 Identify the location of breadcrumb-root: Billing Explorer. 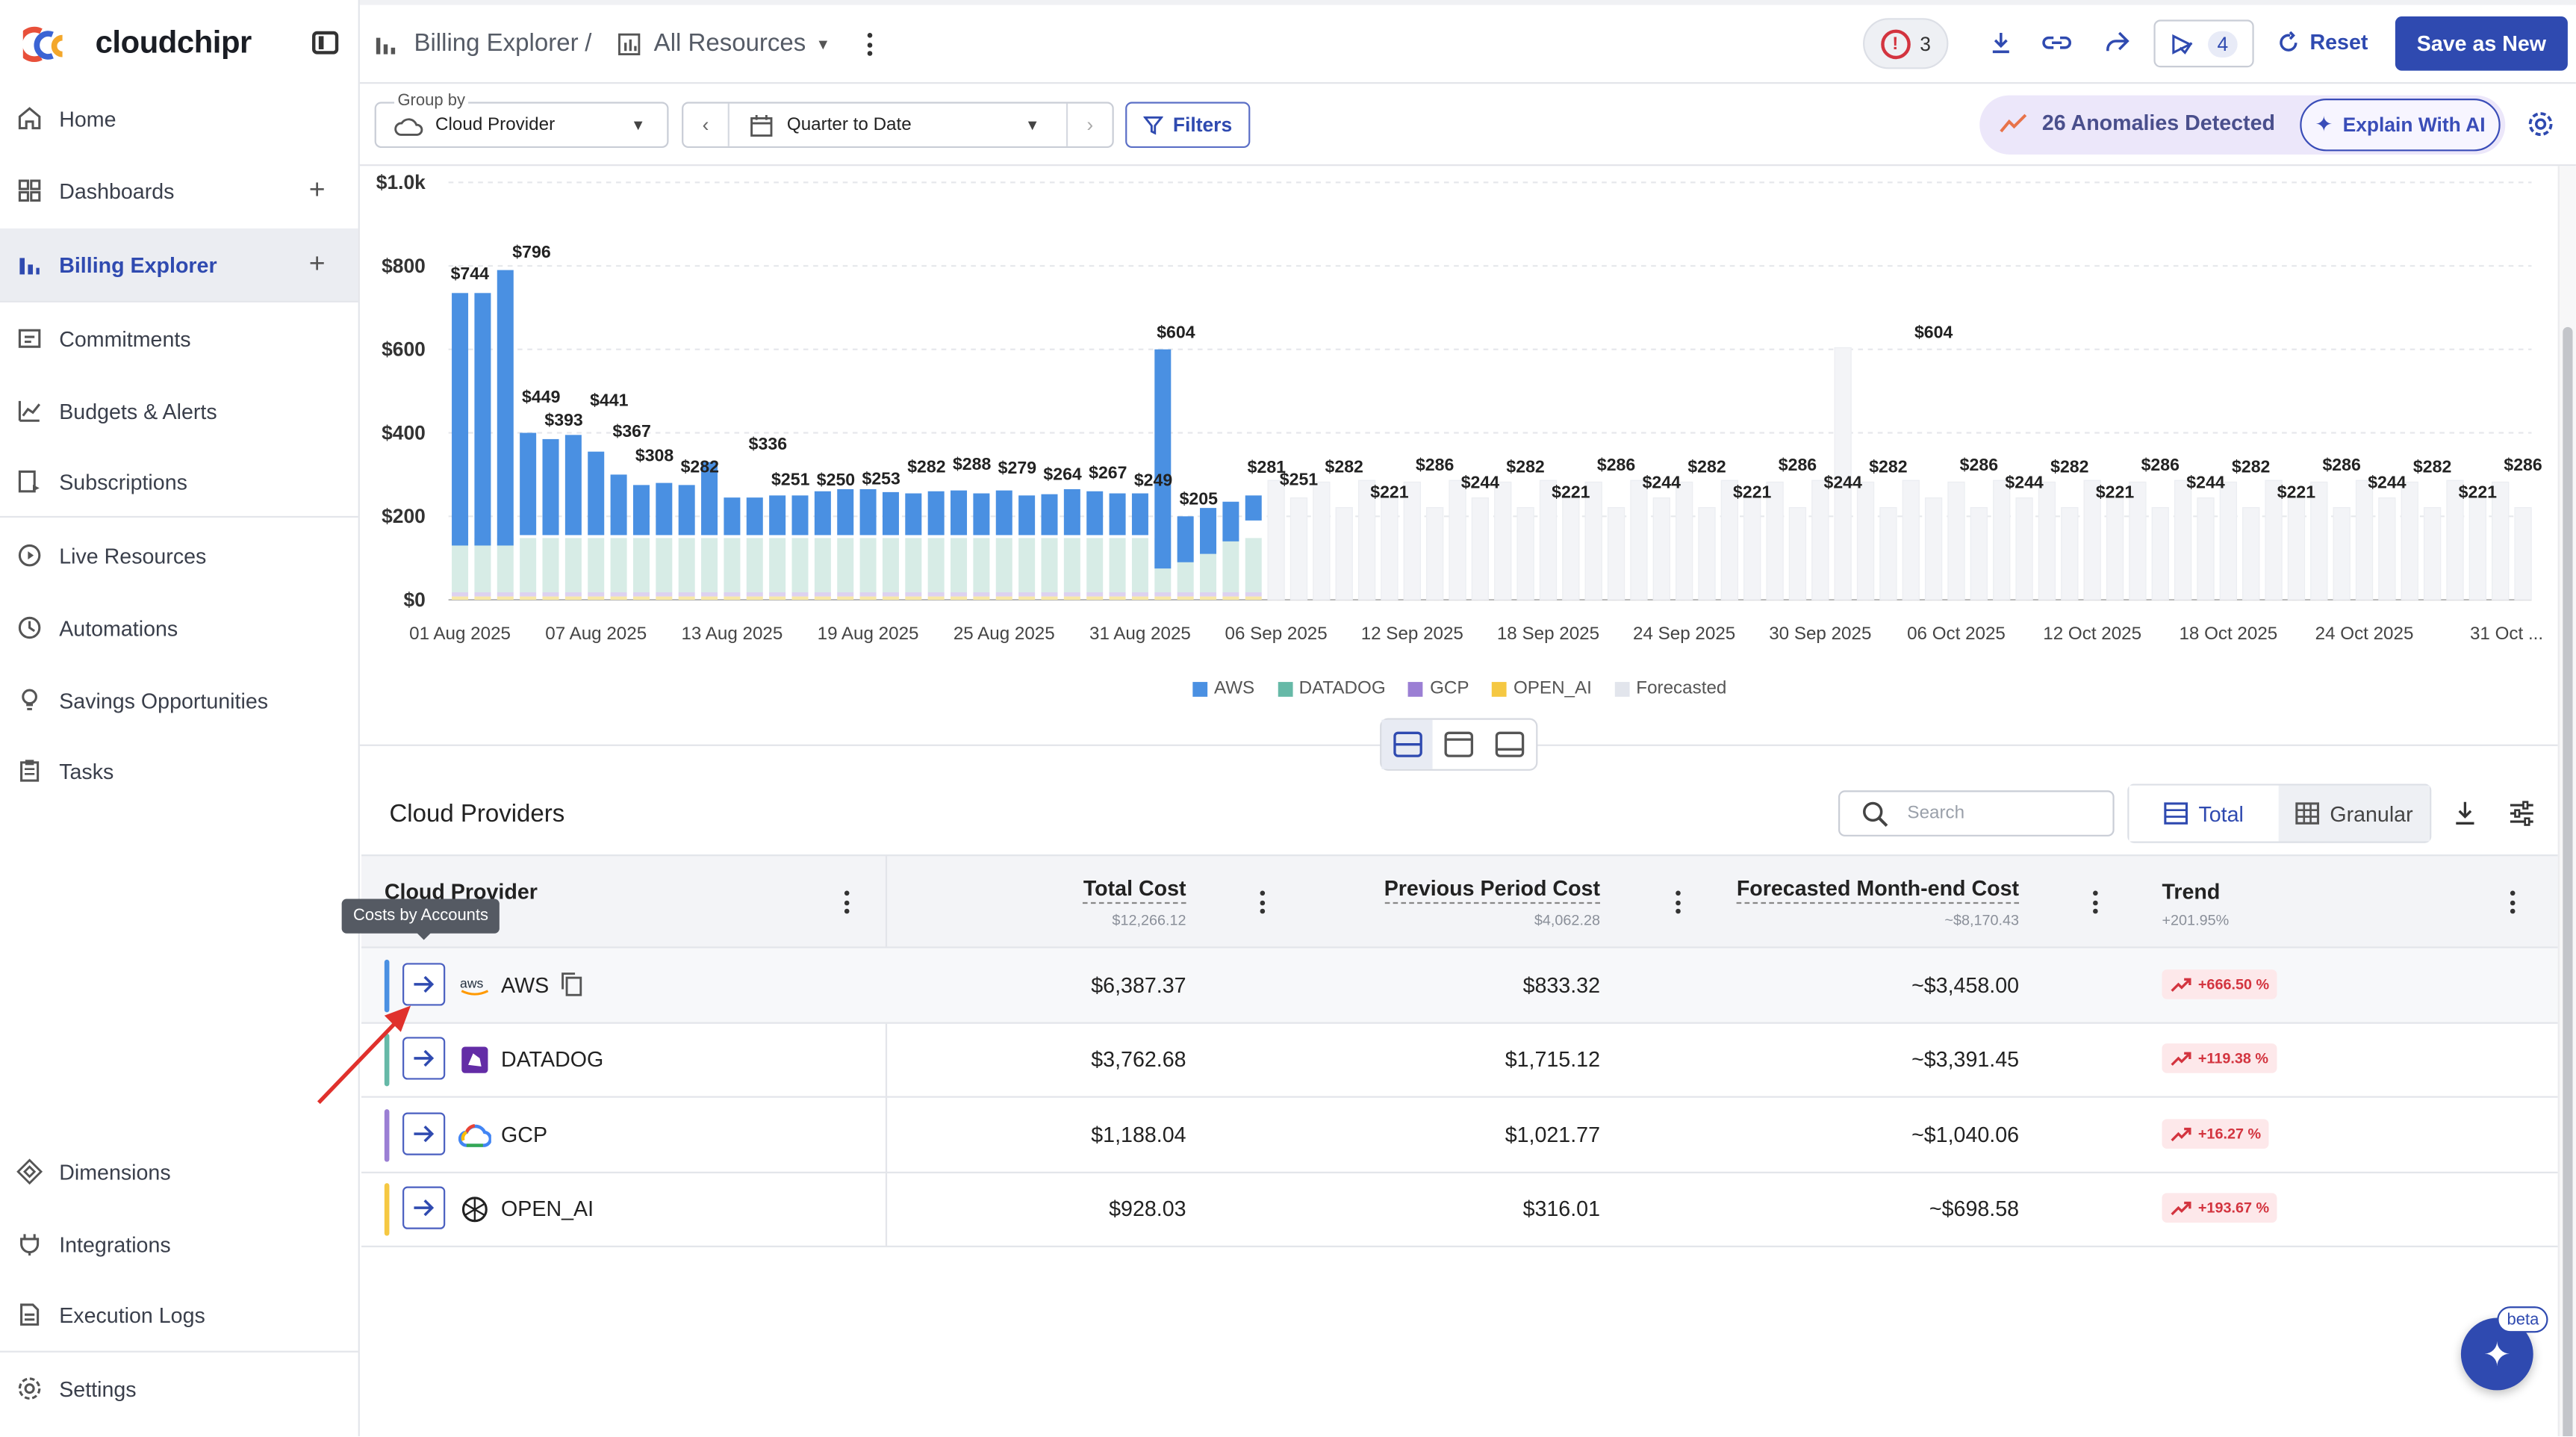
(496, 43).